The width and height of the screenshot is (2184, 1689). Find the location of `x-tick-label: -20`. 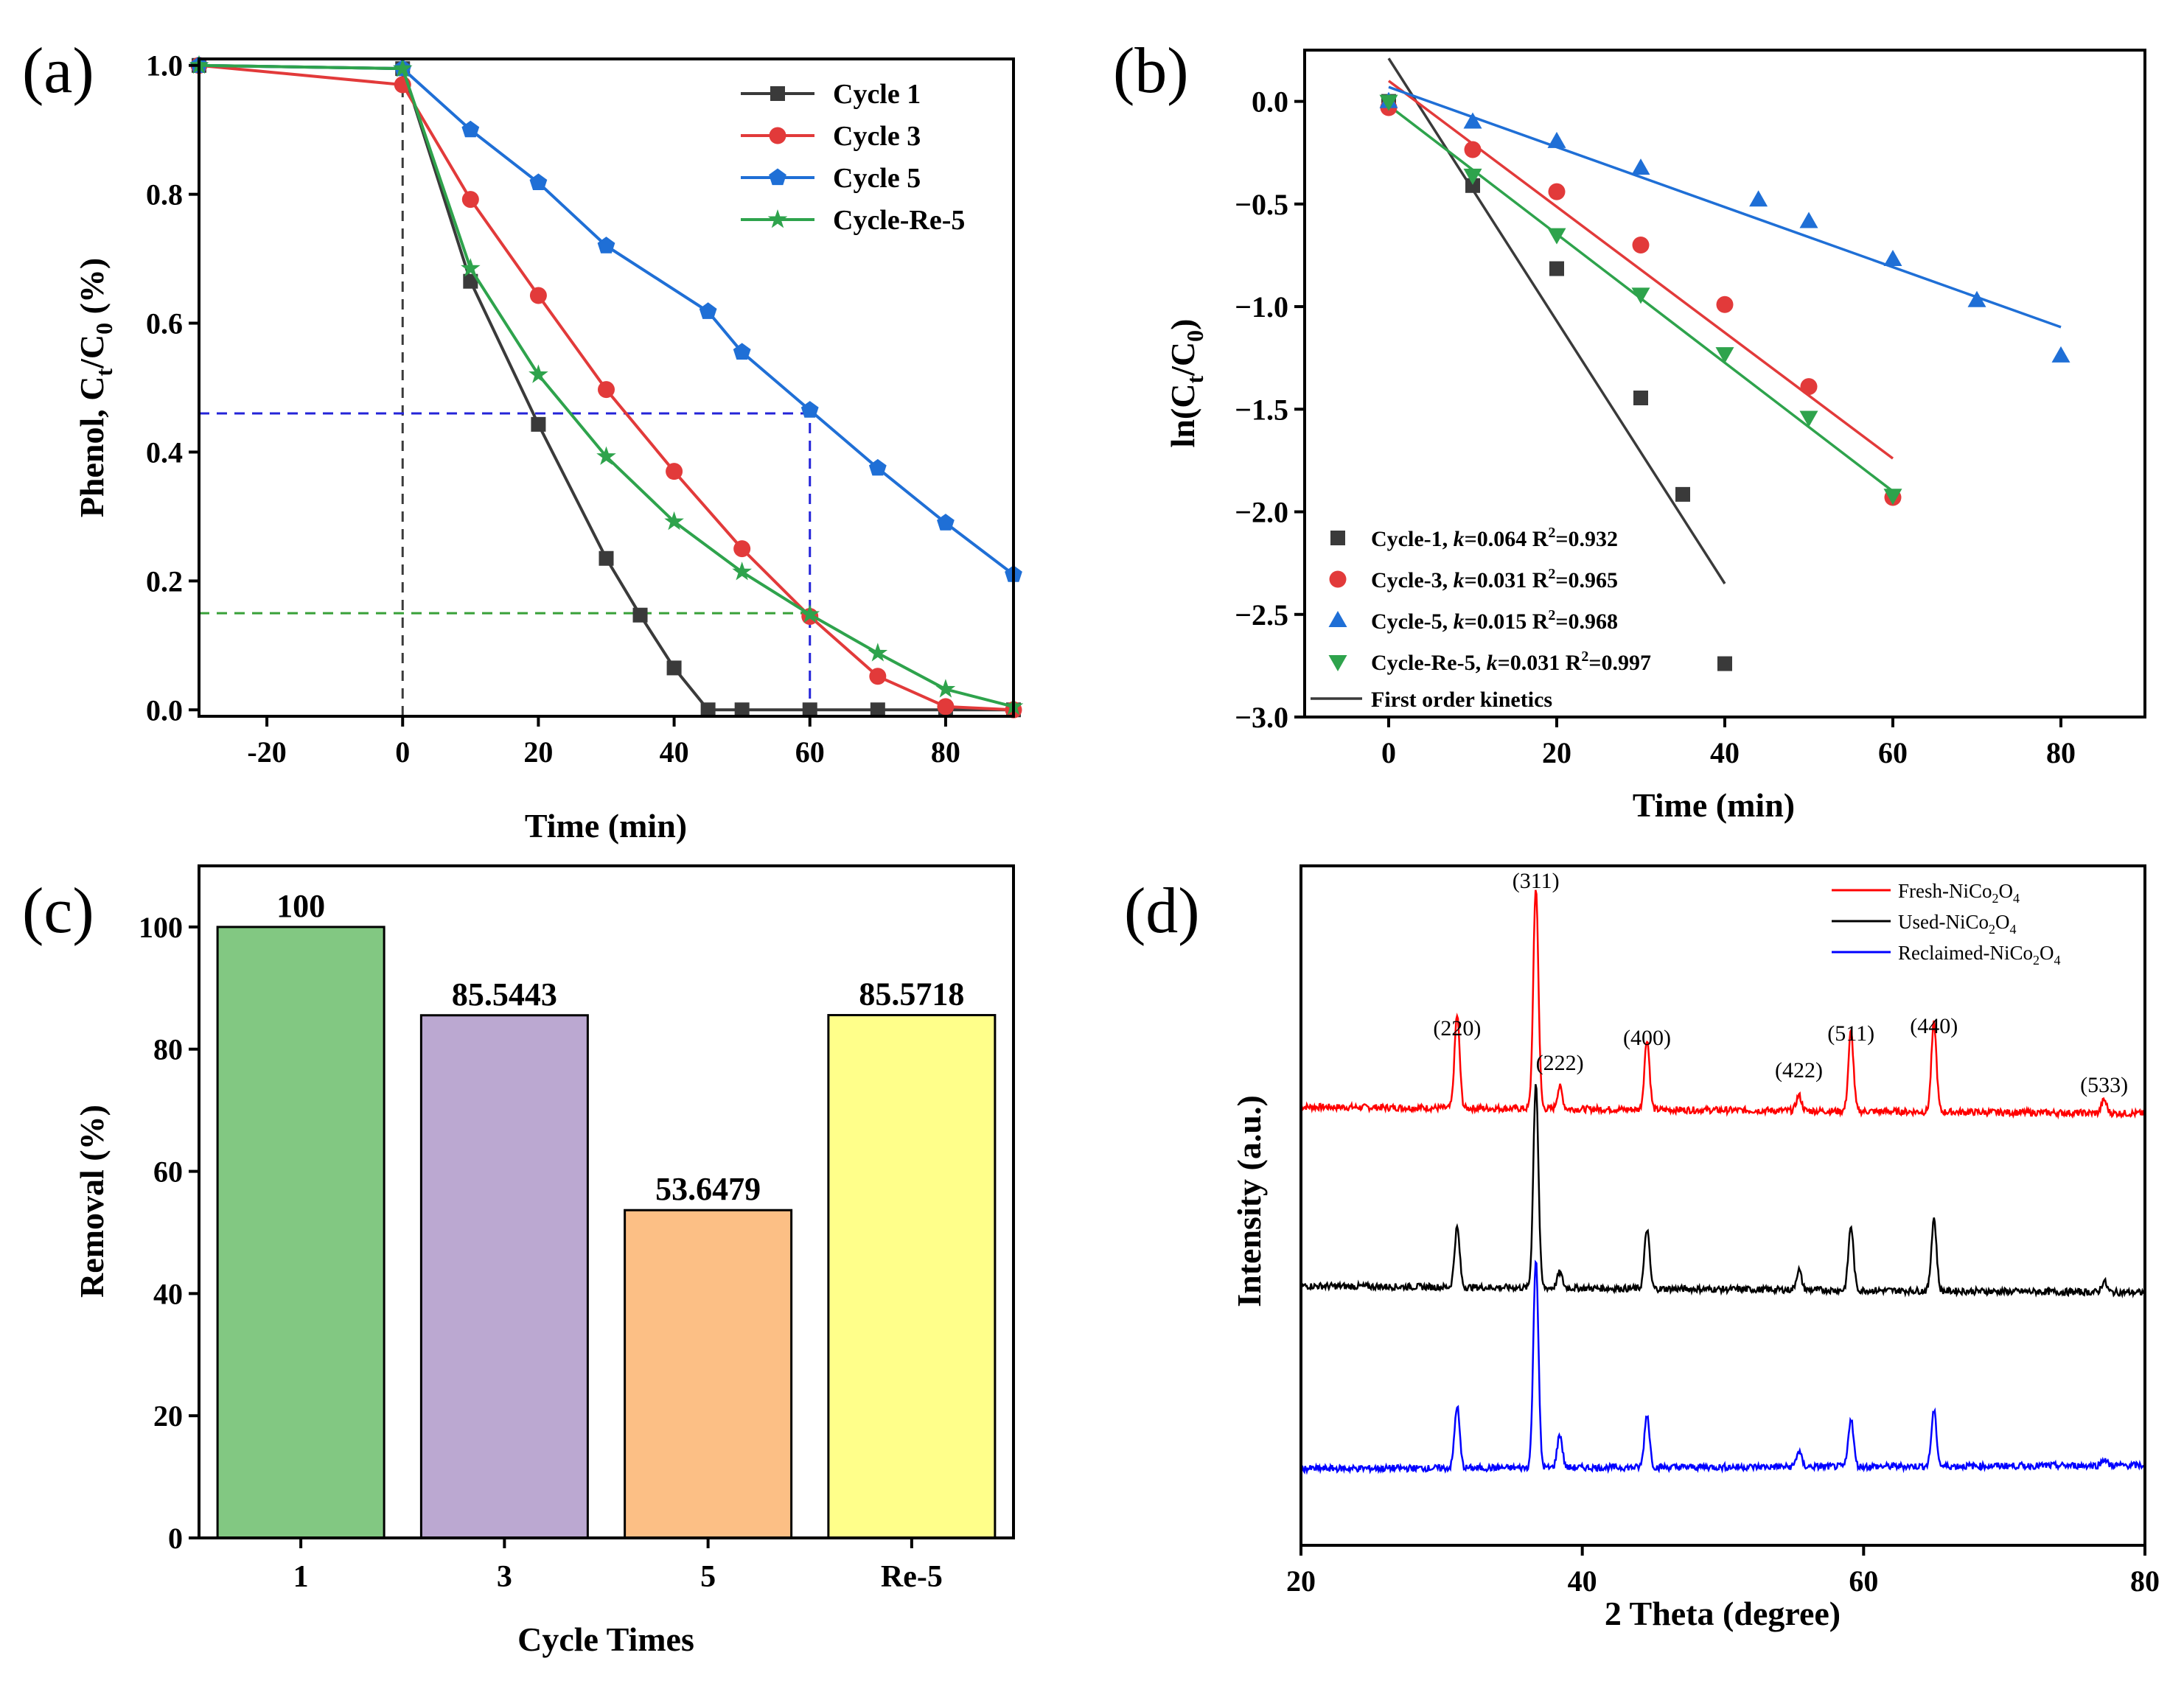

x-tick-label: -20 is located at coordinates (266, 752).